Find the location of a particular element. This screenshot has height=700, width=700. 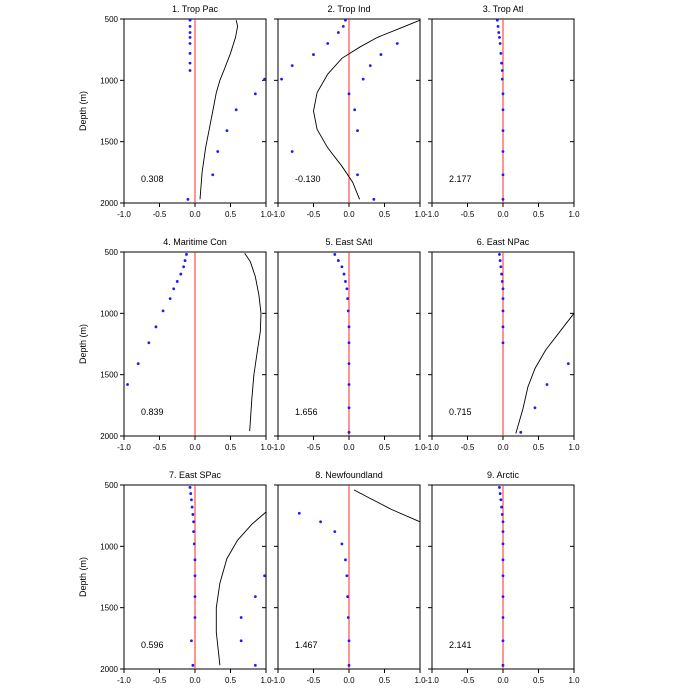

panel-6: 6. East NPac -1.0 -0.5 0.0 0.5 1.0 0.715 is located at coordinates (502, 344).